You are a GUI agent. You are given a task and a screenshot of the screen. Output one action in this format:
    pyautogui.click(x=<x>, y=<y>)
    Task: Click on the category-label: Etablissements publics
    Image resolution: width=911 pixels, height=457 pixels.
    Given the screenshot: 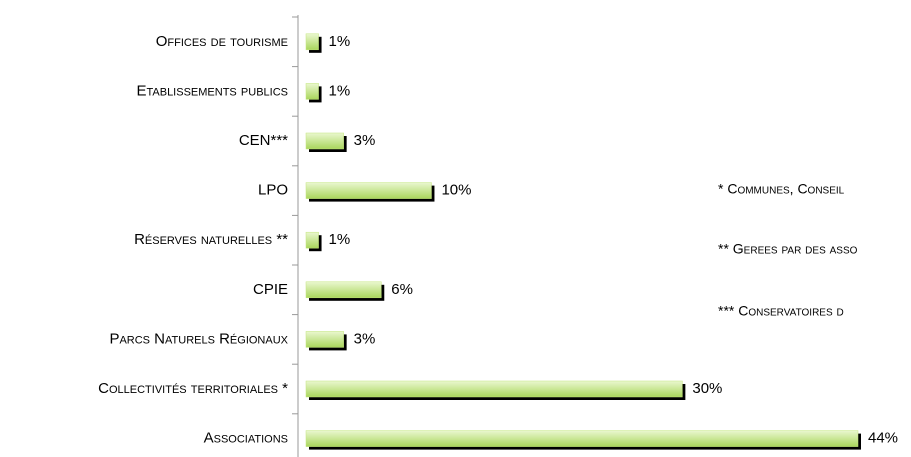 What is the action you would take?
    pyautogui.click(x=212, y=90)
    